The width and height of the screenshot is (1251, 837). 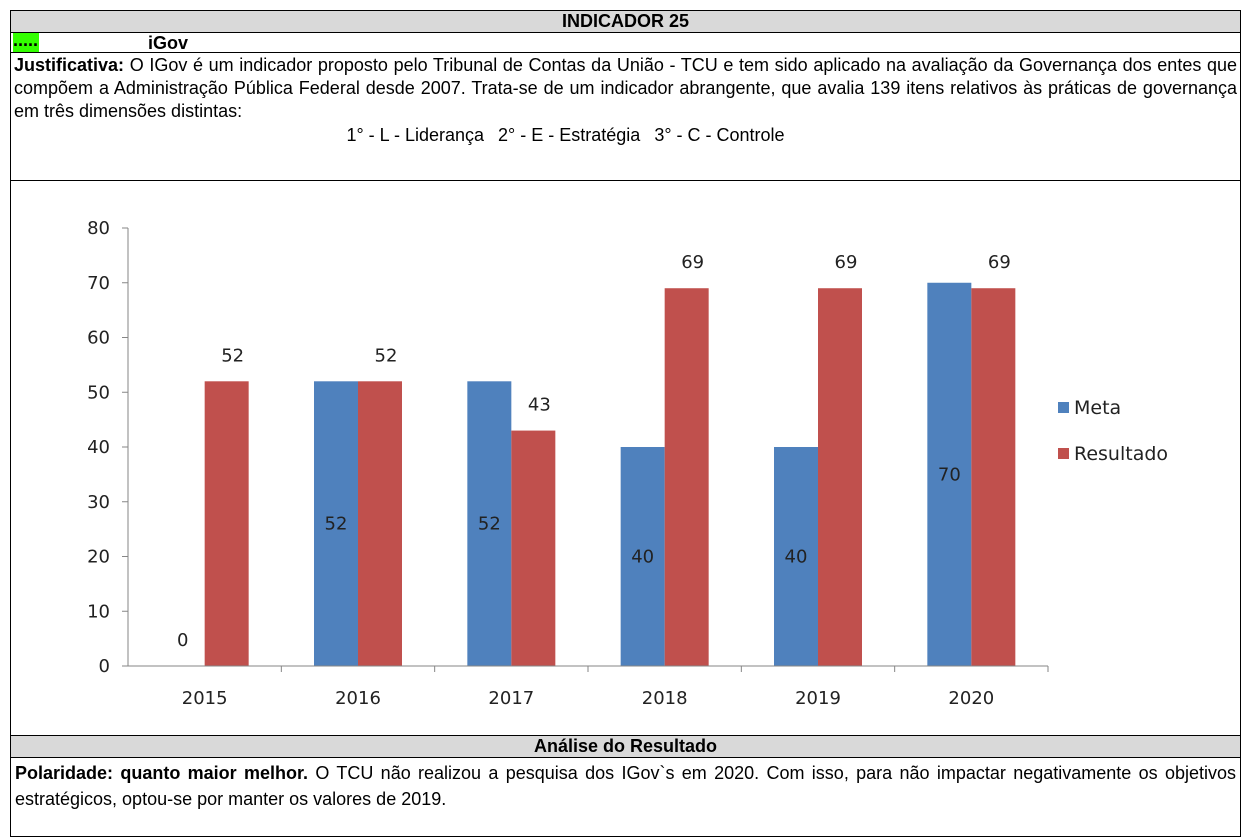 I want to click on y-tick-label: 0, so click(x=104, y=666).